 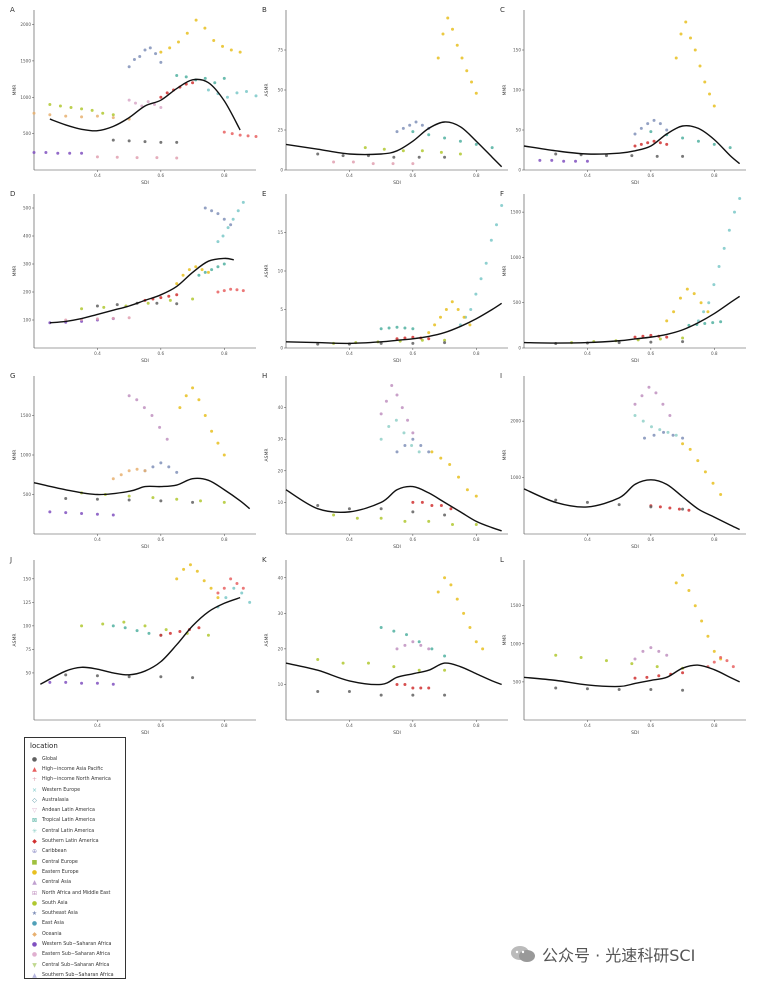 What do you see at coordinates (281, 648) in the screenshot?
I see `y-tick-label: 20` at bounding box center [281, 648].